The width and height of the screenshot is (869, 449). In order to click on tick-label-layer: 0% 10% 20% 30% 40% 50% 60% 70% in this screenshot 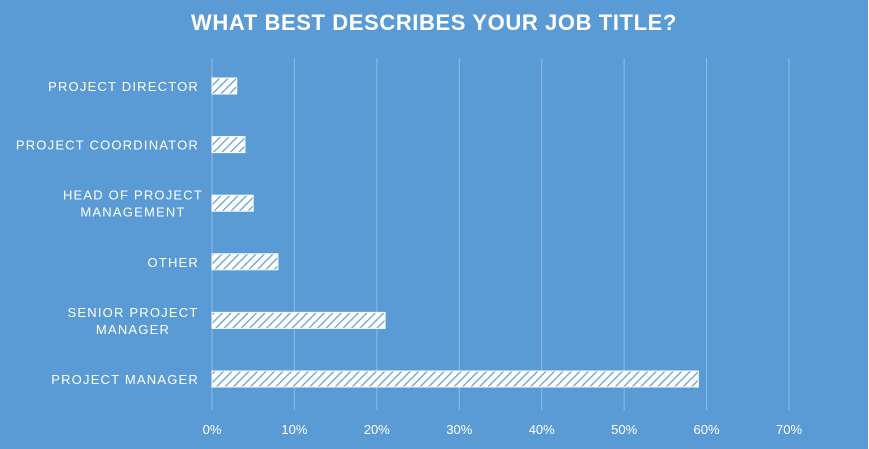, I will do `click(503, 429)`.